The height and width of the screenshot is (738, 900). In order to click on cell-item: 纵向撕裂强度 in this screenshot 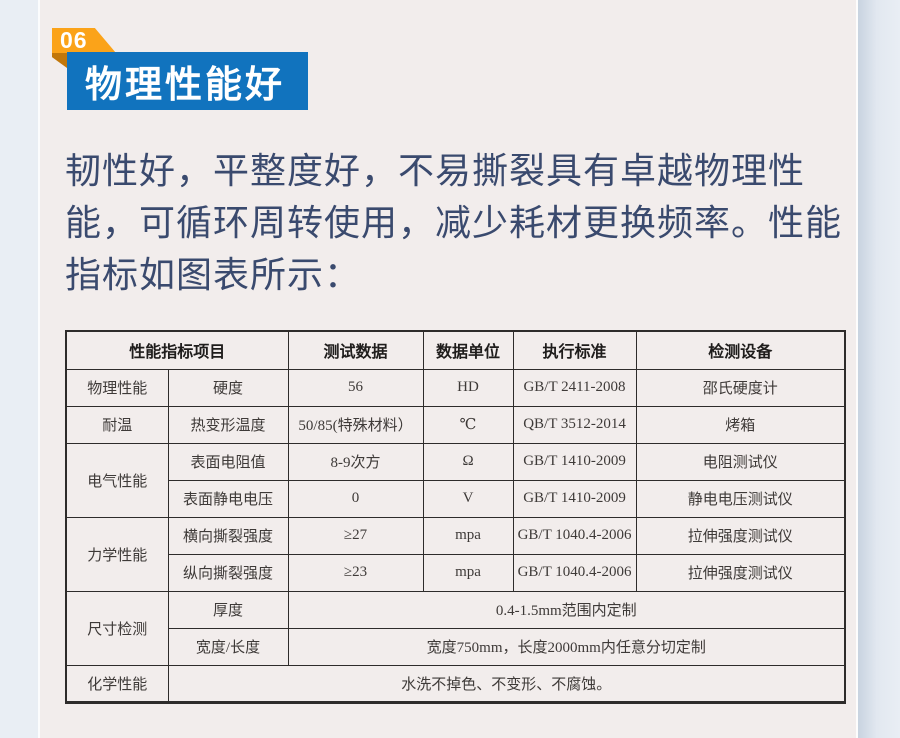, I will do `click(228, 572)`.